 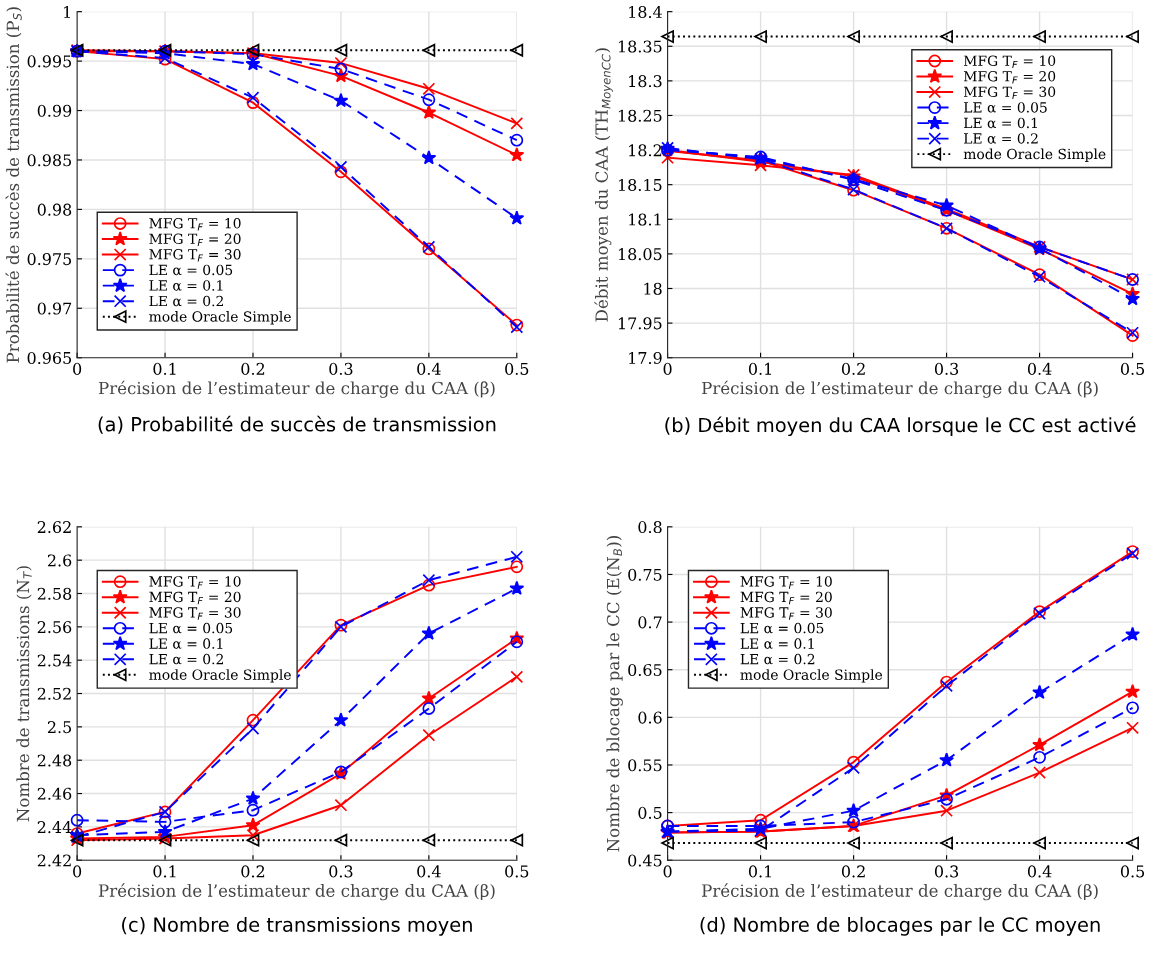 What do you see at coordinates (67, 11) in the screenshot?
I see `y-tick-label: 1` at bounding box center [67, 11].